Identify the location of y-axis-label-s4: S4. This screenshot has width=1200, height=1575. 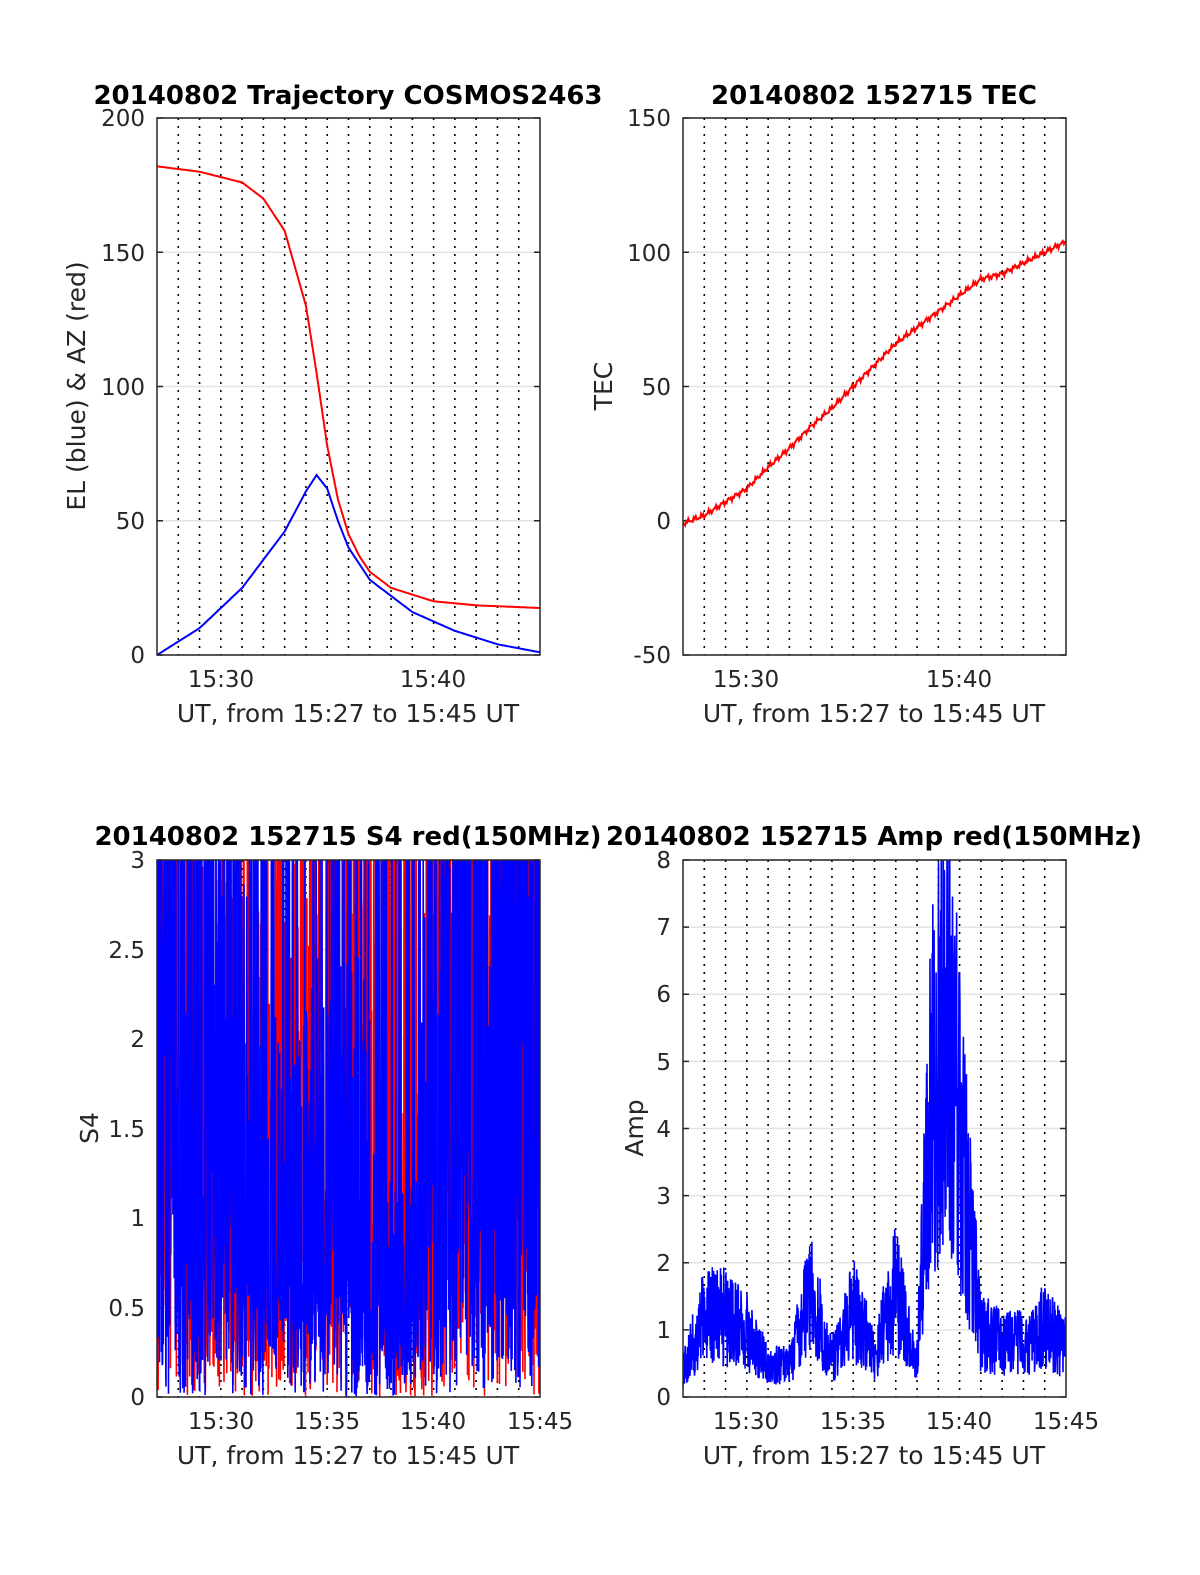
(89, 1128).